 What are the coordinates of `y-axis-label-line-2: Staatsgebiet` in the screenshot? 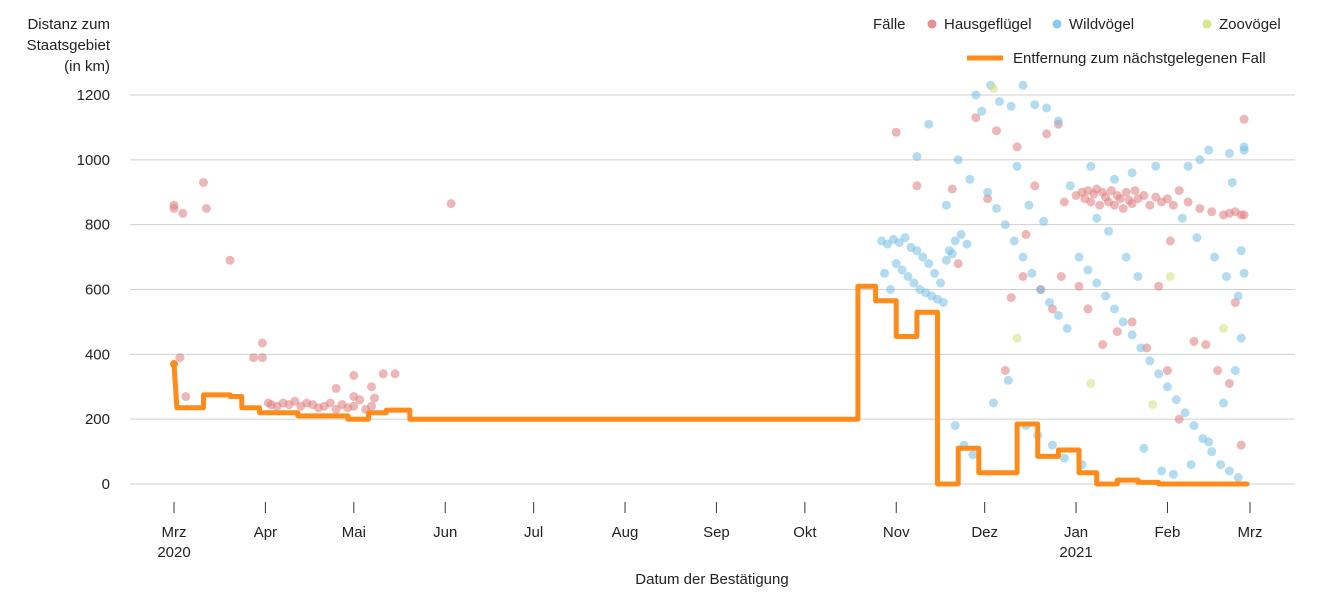 It's located at (68, 45).